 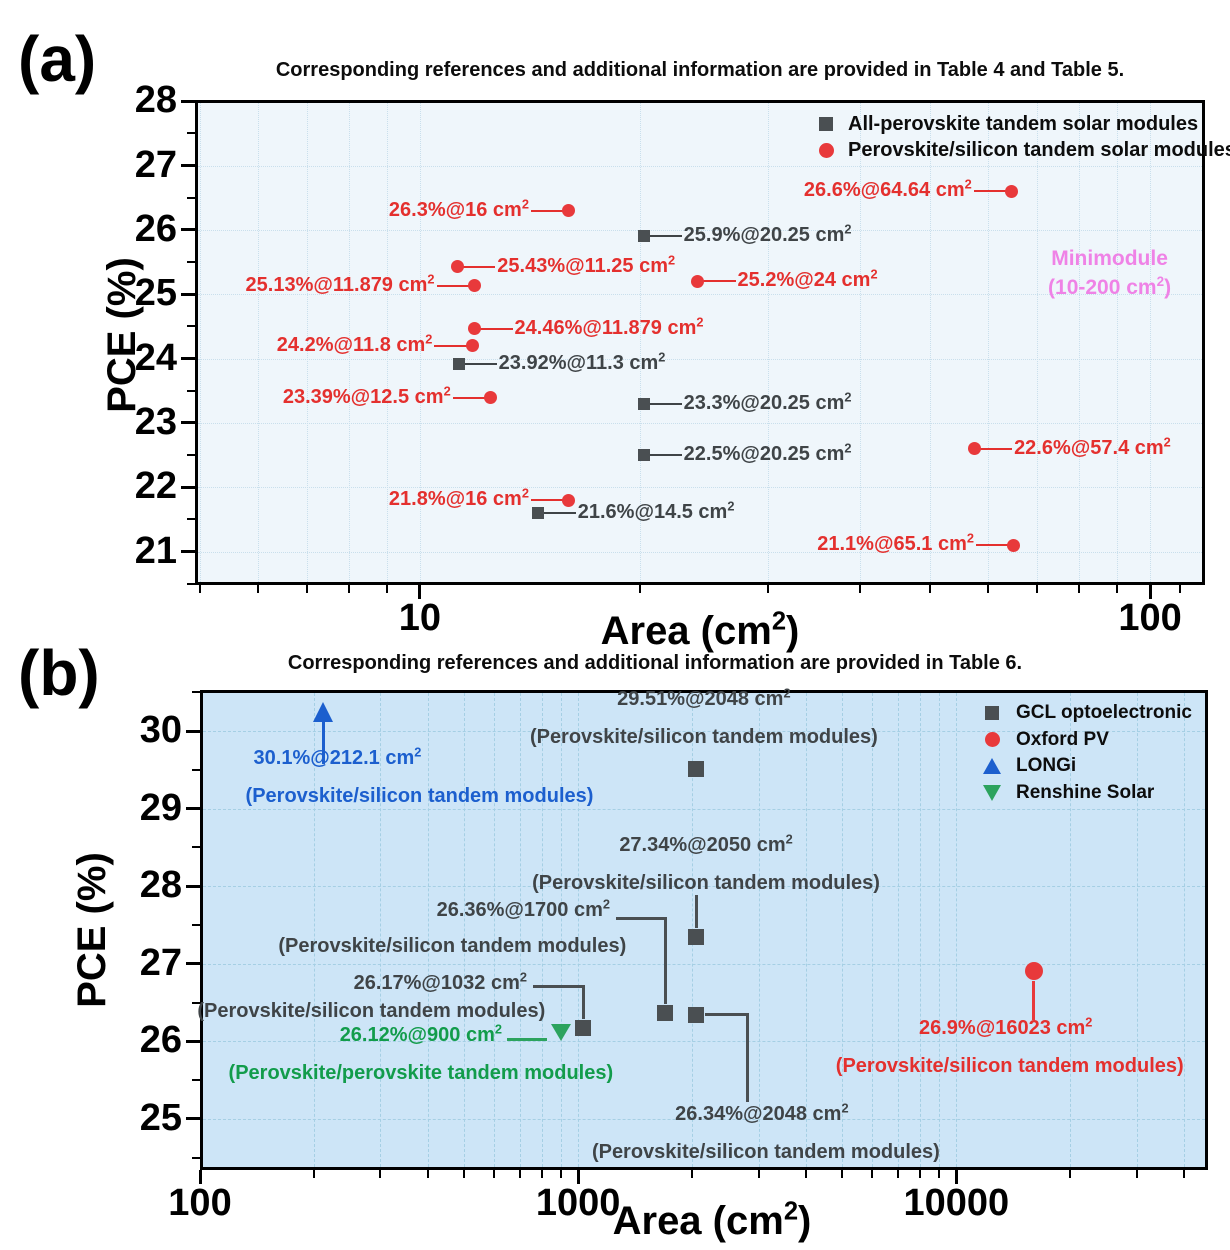 I want to click on data-point-arrow-up-stem, so click(x=323, y=743).